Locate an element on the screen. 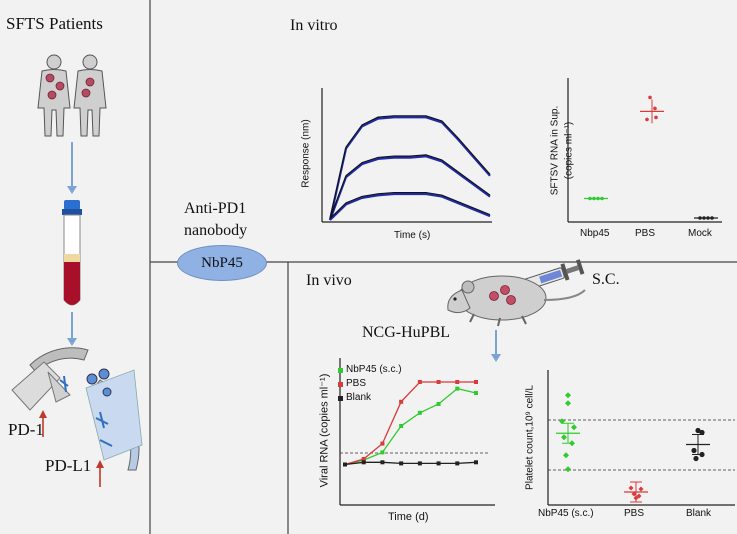 The width and height of the screenshot is (737, 534). mouse-model-label: NCG-HuPBL is located at coordinates (406, 332).